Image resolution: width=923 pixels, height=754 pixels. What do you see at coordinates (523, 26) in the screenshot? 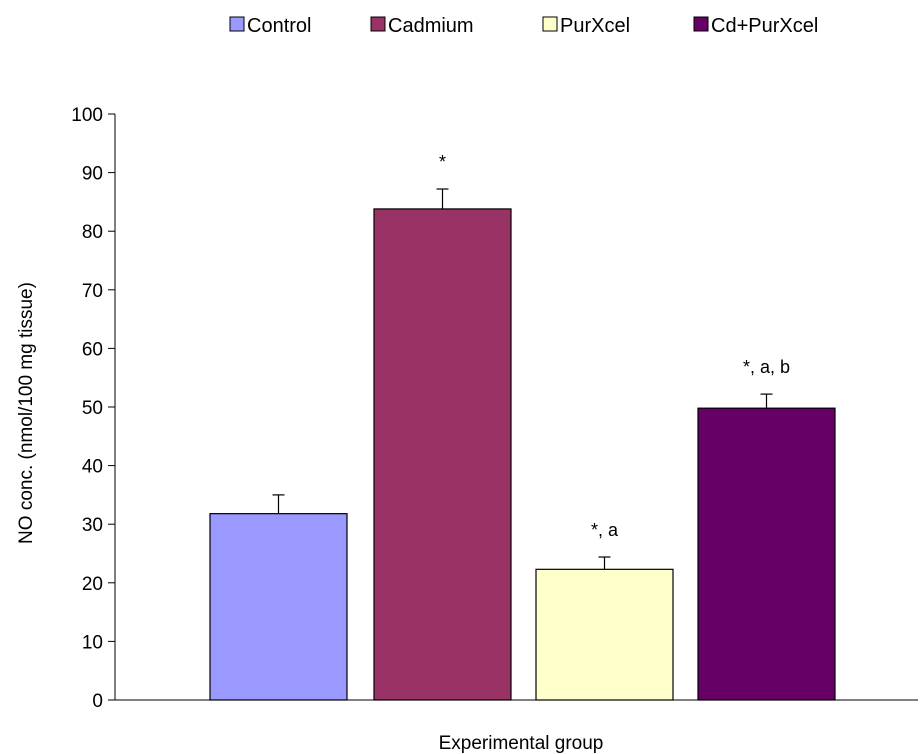
I see `legend: Control Cadmium PurXcel Cd+PurXcel` at bounding box center [523, 26].